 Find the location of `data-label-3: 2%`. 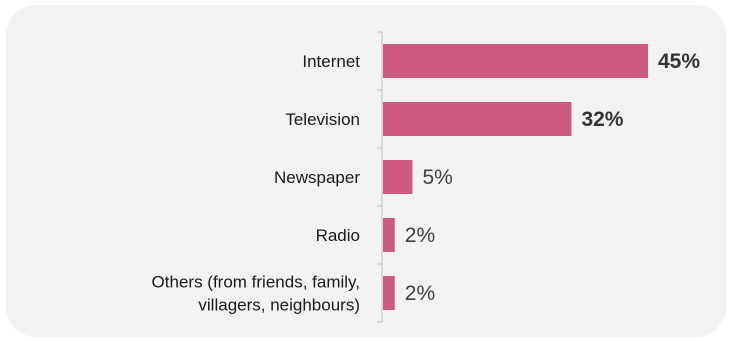

data-label-3: 2% is located at coordinates (420, 235).